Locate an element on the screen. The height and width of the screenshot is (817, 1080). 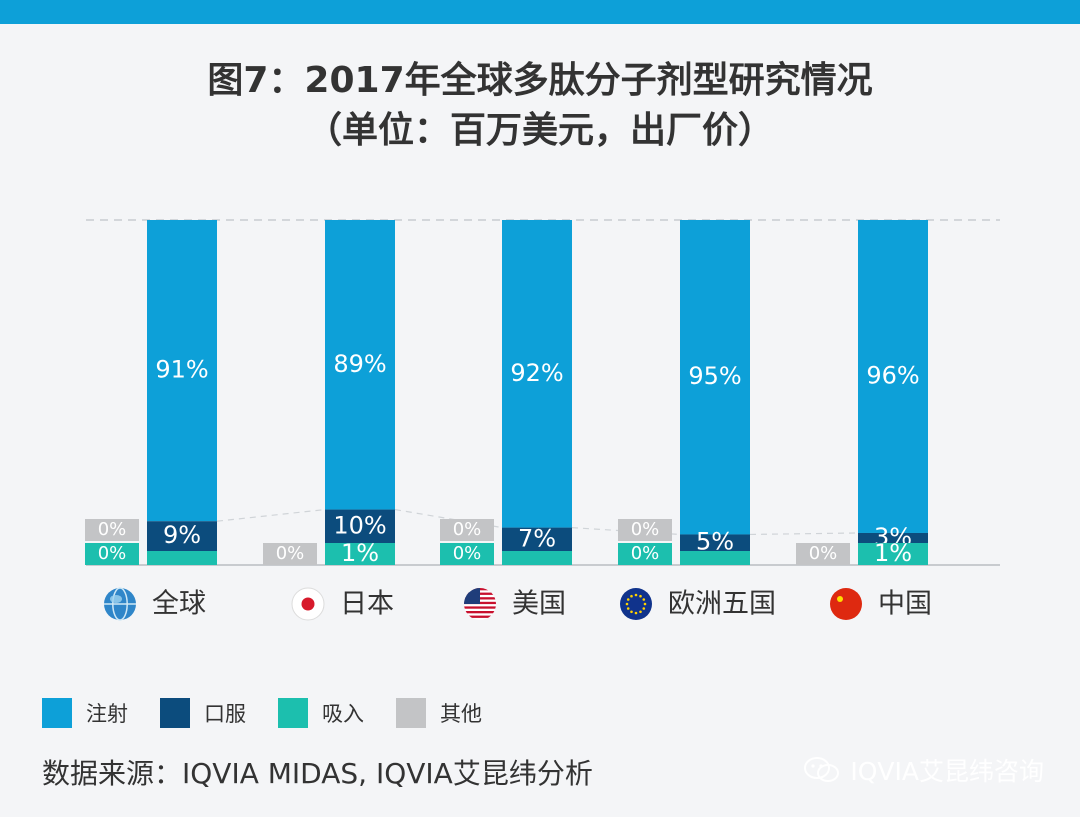
category-label-4: 中国 is located at coordinates (905, 604).